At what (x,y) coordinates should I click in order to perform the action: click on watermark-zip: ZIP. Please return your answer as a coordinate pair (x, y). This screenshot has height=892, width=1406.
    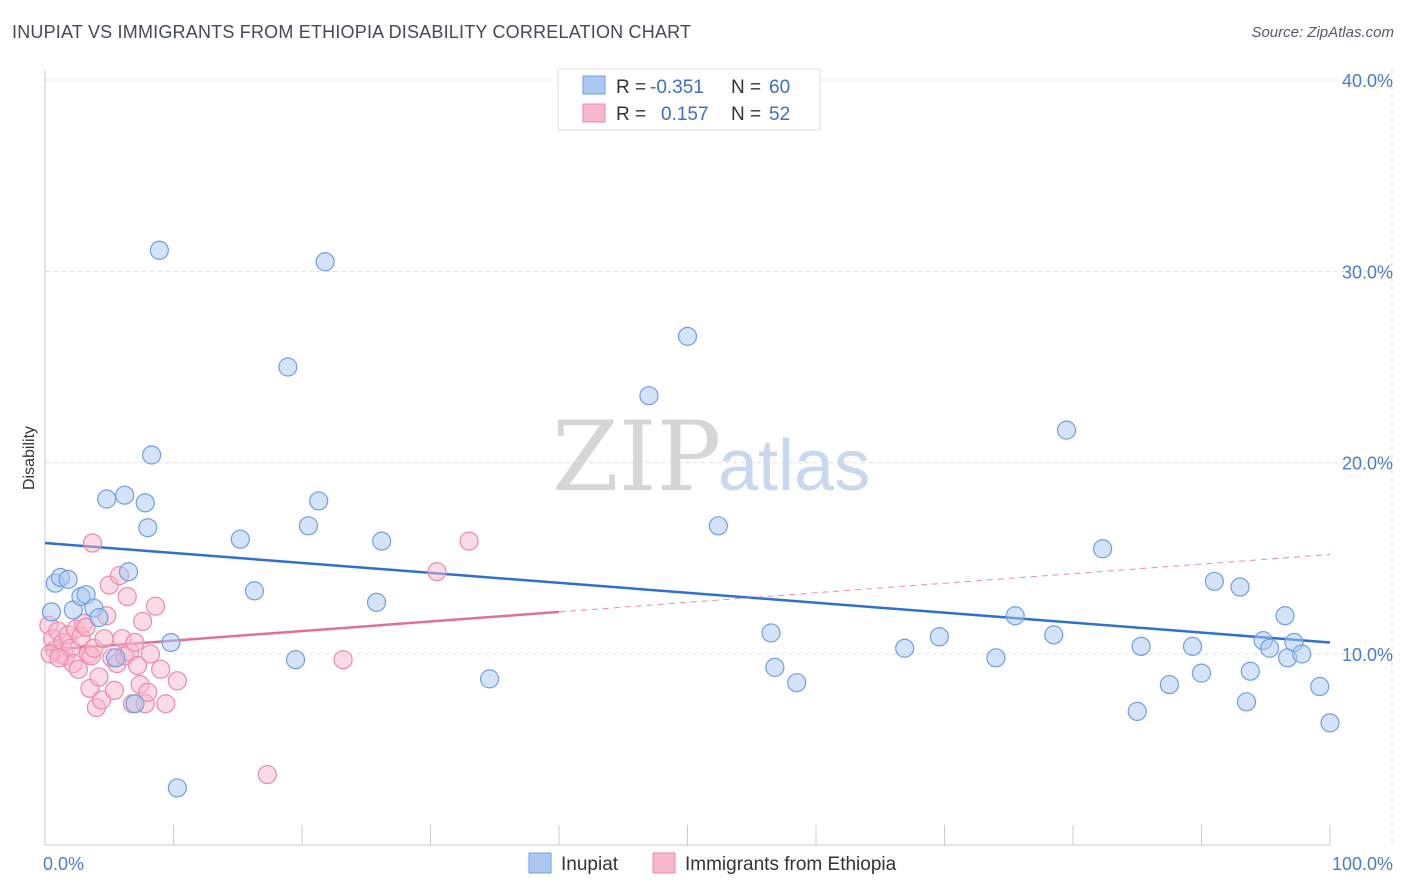
    Looking at the image, I should click on (636, 457).